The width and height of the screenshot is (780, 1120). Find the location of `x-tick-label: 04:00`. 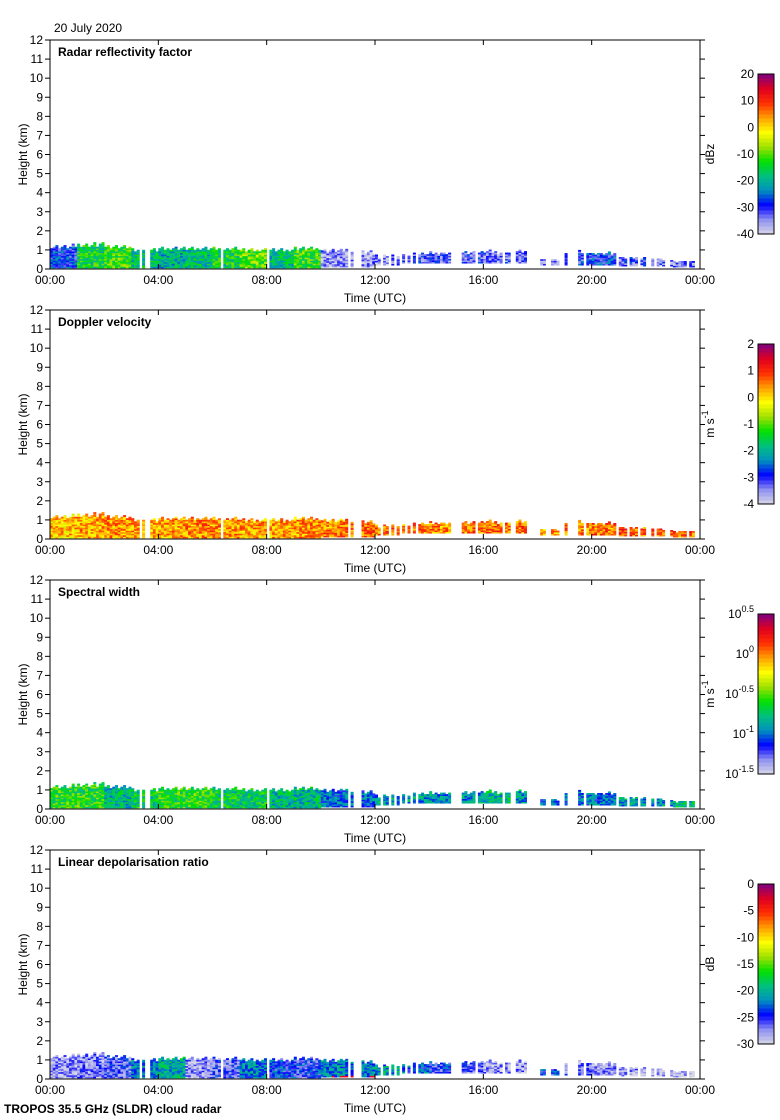

x-tick-label: 04:00 is located at coordinates (158, 550).